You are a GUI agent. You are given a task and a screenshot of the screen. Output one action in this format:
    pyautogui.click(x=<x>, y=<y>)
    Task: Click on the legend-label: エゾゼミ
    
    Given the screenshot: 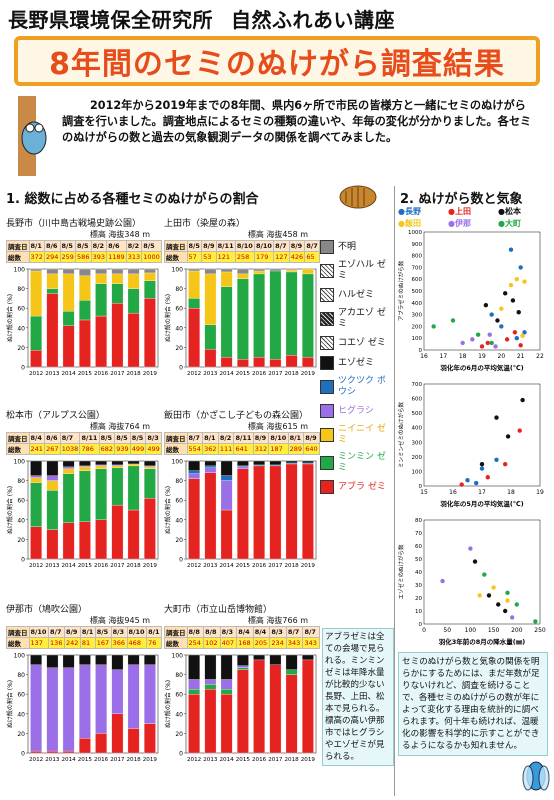 What is the action you would take?
    pyautogui.click(x=356, y=362)
    